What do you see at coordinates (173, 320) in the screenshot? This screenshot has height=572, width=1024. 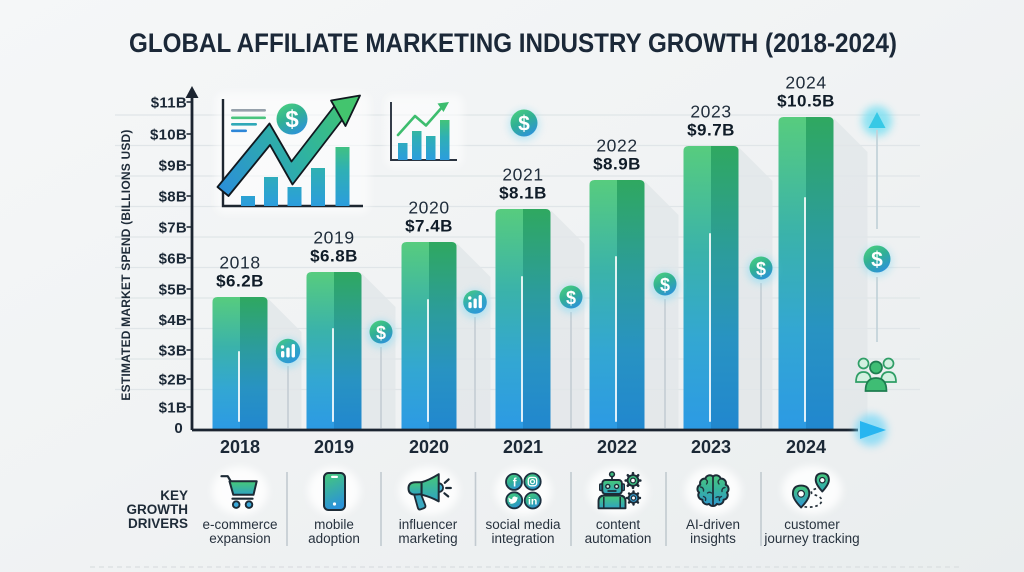 I see `svg-text: $4B` at bounding box center [173, 320].